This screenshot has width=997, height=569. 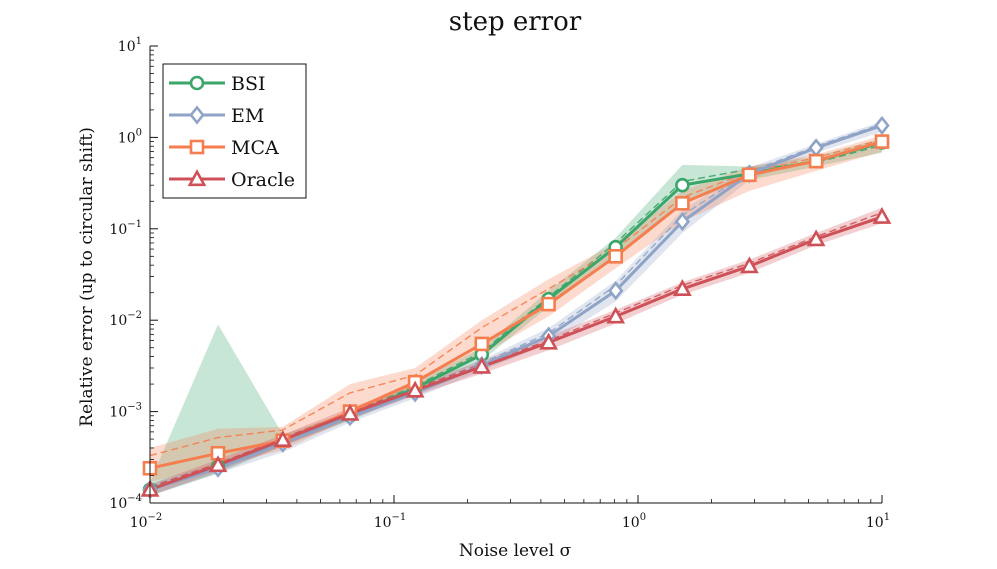 What do you see at coordinates (682, 185) in the screenshot?
I see `data-point-bsi` at bounding box center [682, 185].